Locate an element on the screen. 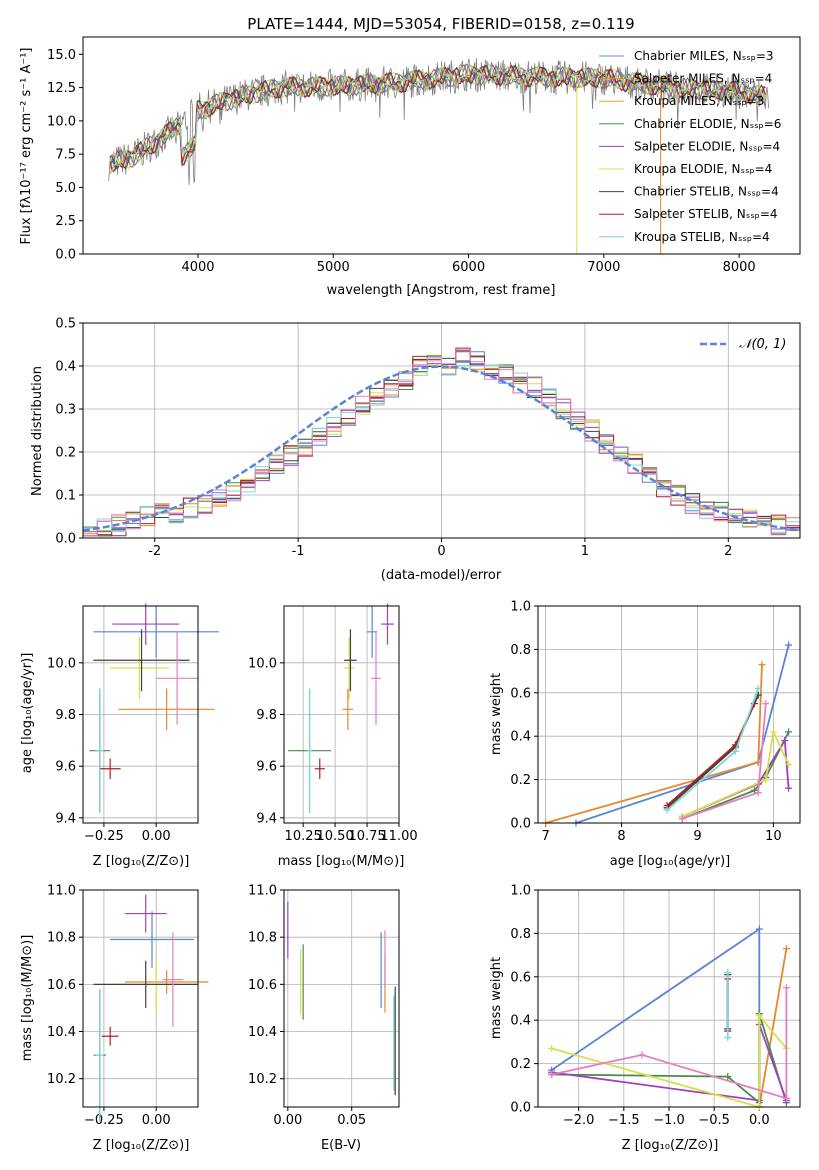 Image resolution: width=819 pixels, height=1170 pixels. y-tick-label: 9.4 is located at coordinates (65, 818).